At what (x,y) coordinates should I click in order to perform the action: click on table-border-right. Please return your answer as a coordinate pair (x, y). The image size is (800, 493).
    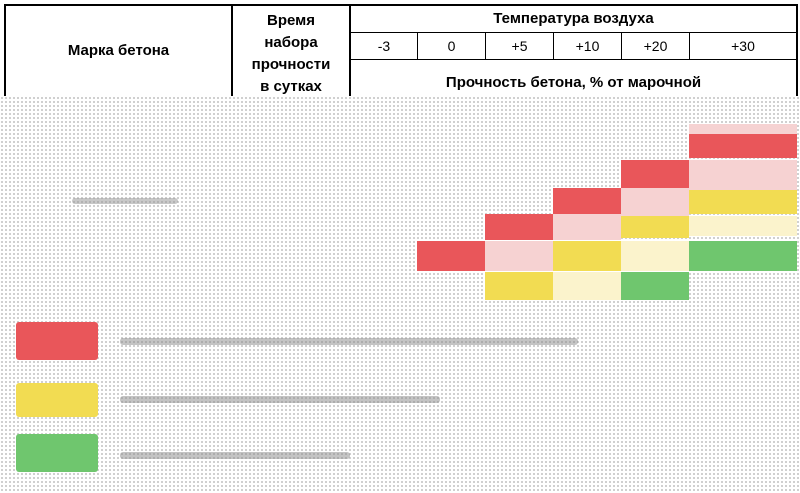
    Looking at the image, I should click on (797, 50).